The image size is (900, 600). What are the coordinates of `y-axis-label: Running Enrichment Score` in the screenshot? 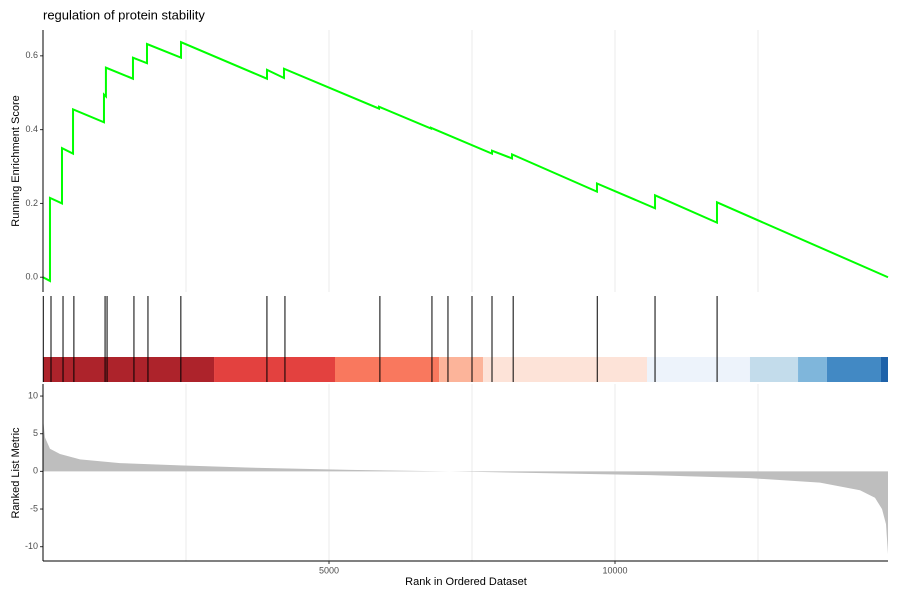 It's located at (16, 160).